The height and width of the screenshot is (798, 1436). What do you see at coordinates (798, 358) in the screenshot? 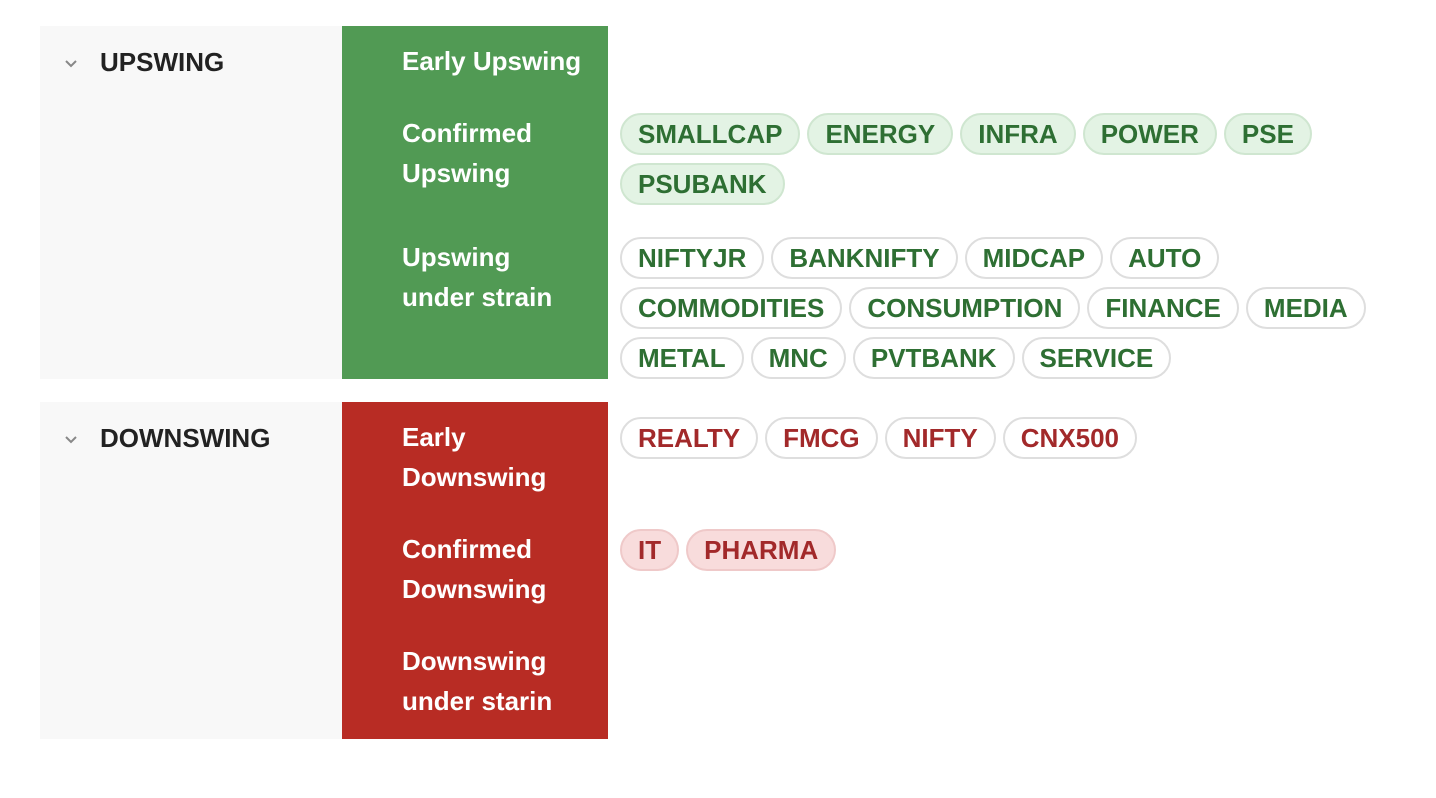
I see `sector-tag: MNC` at bounding box center [798, 358].